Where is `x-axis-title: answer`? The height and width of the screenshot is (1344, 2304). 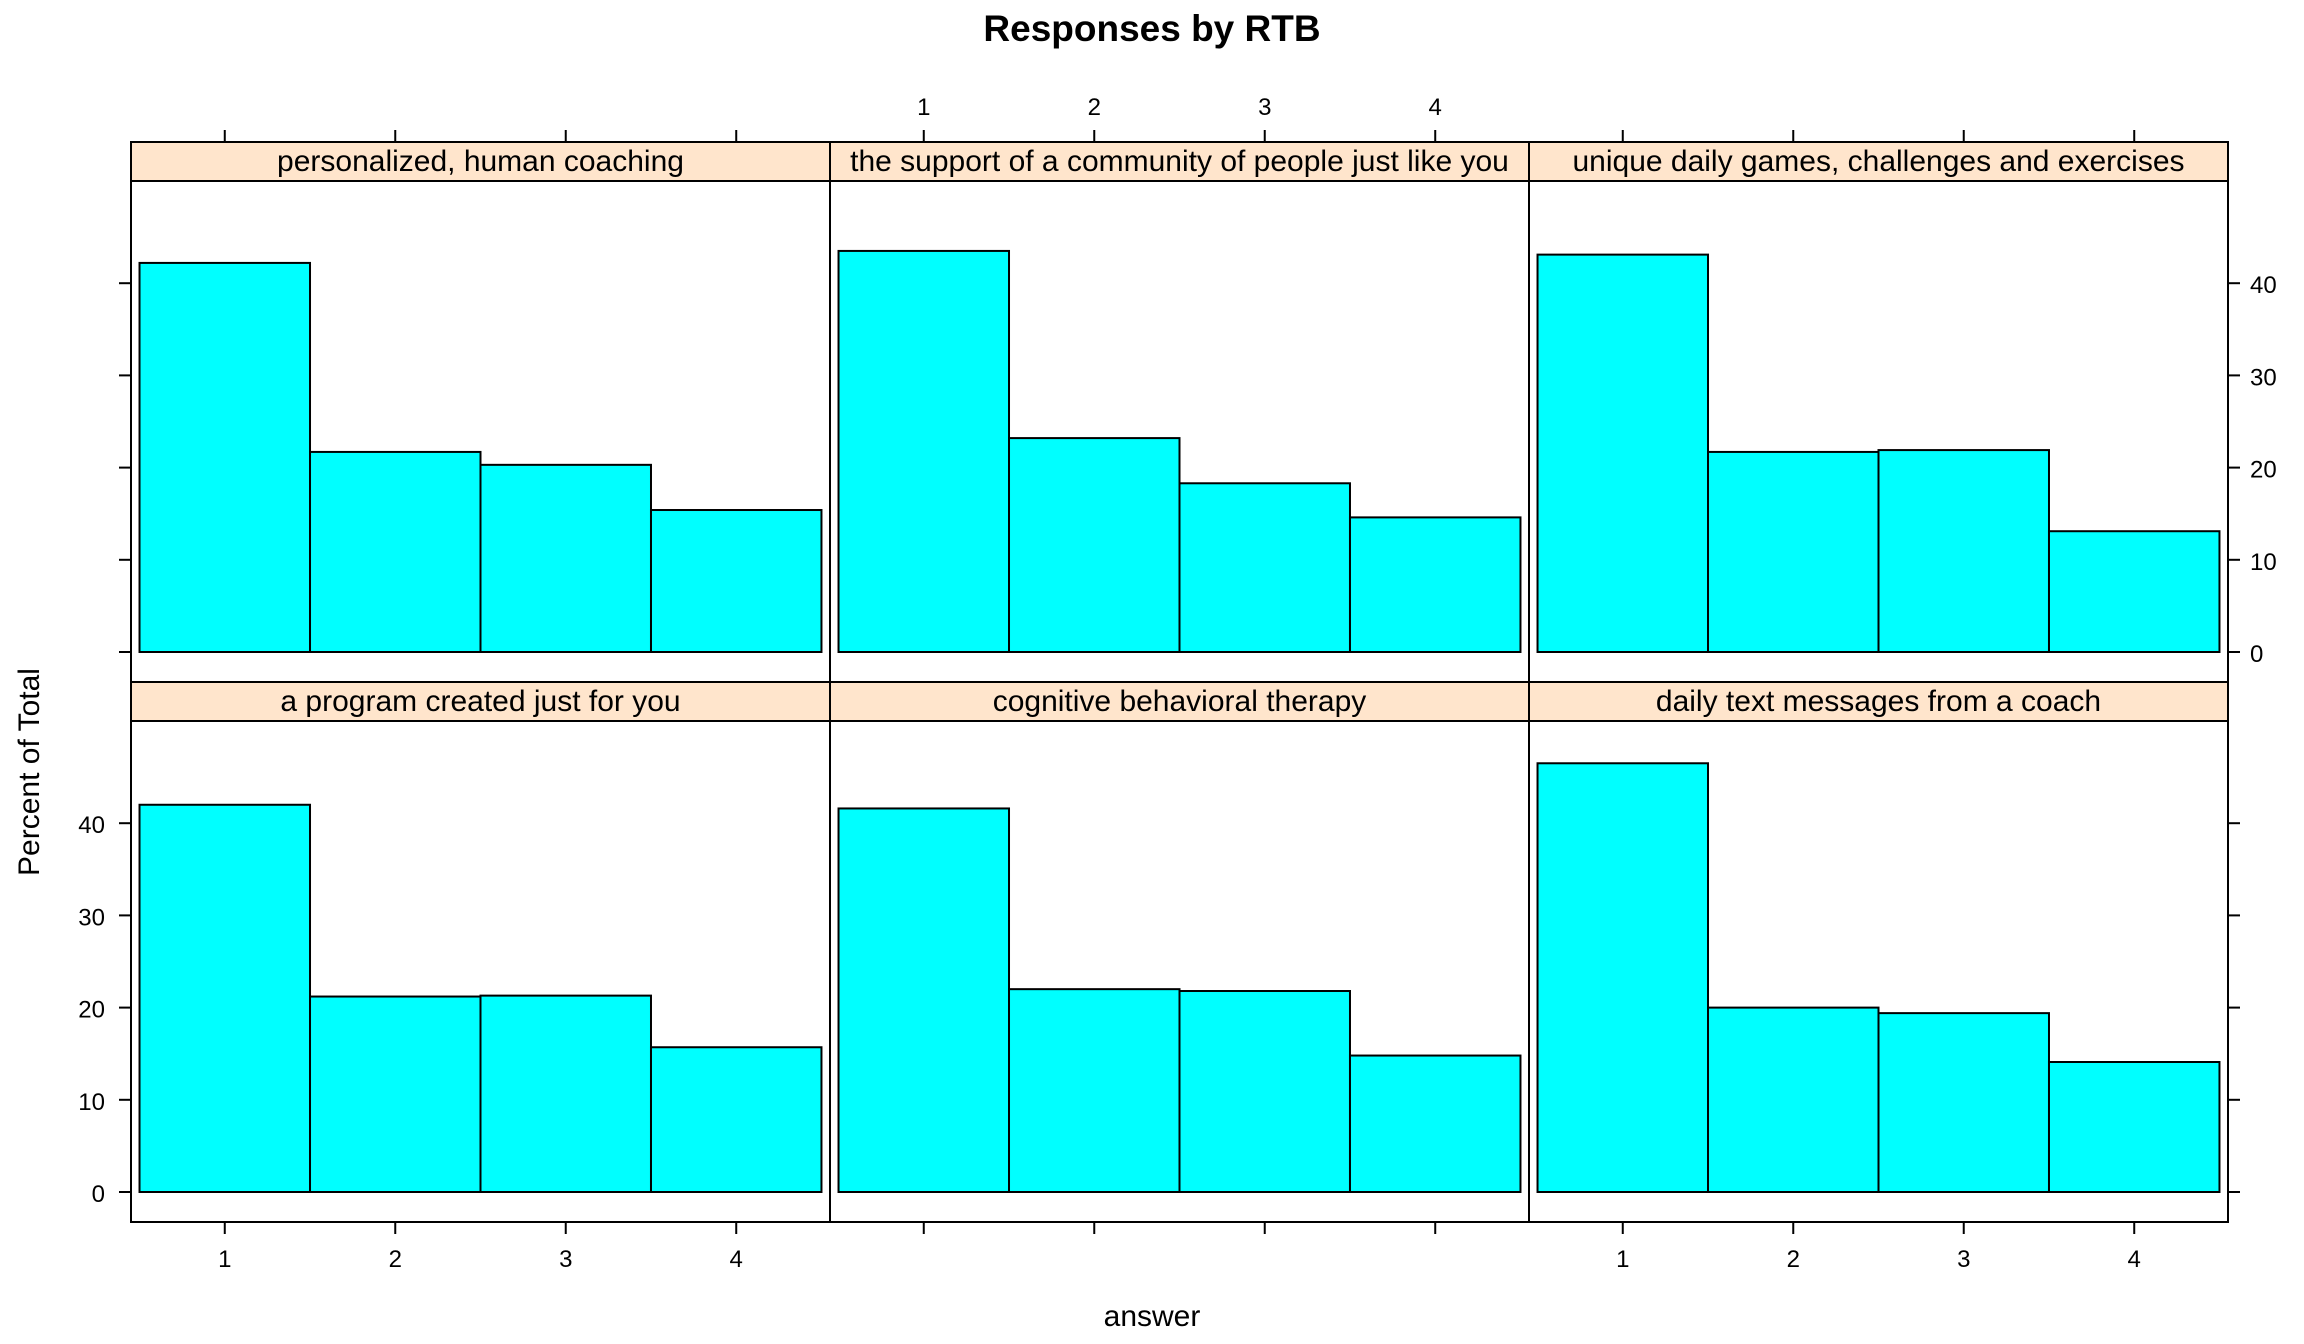 x-axis-title: answer is located at coordinates (1152, 1316).